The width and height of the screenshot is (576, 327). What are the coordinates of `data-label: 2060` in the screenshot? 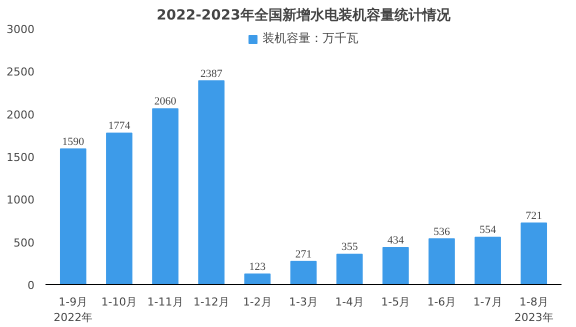 It's located at (165, 102).